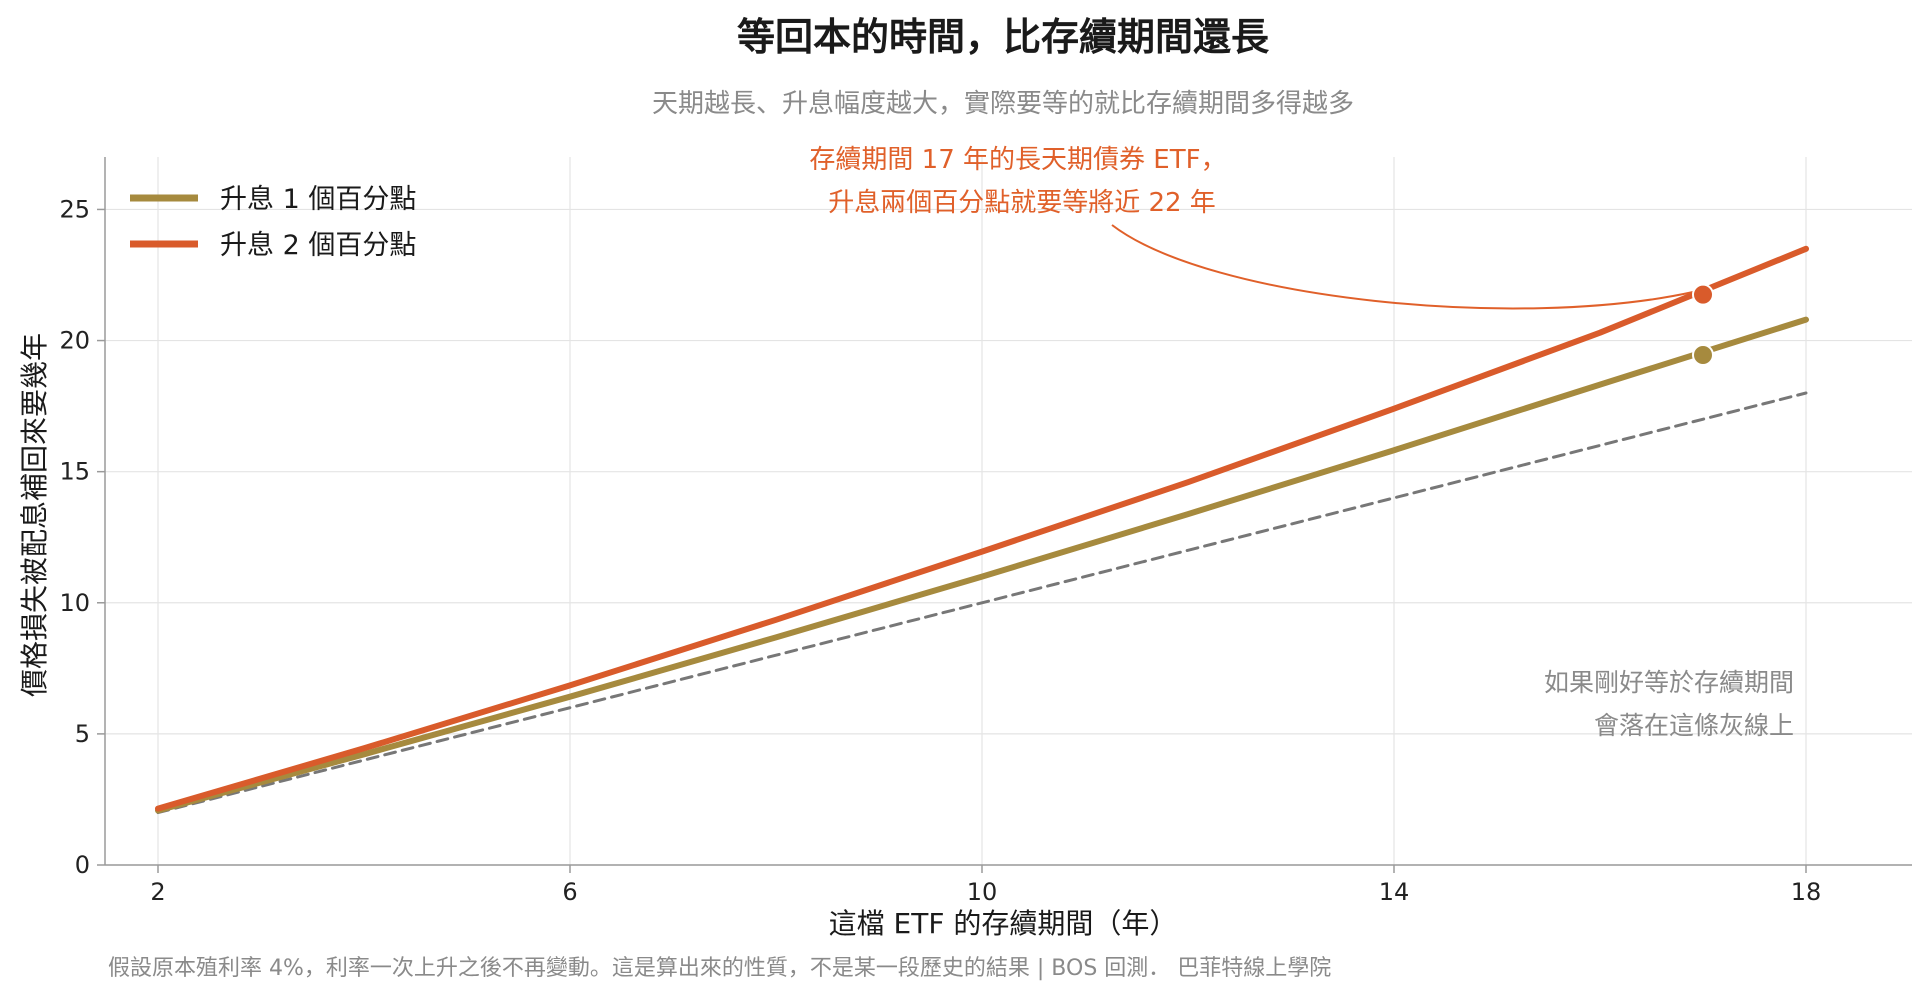  I want to click on x-tick-label: 14, so click(1394, 892).